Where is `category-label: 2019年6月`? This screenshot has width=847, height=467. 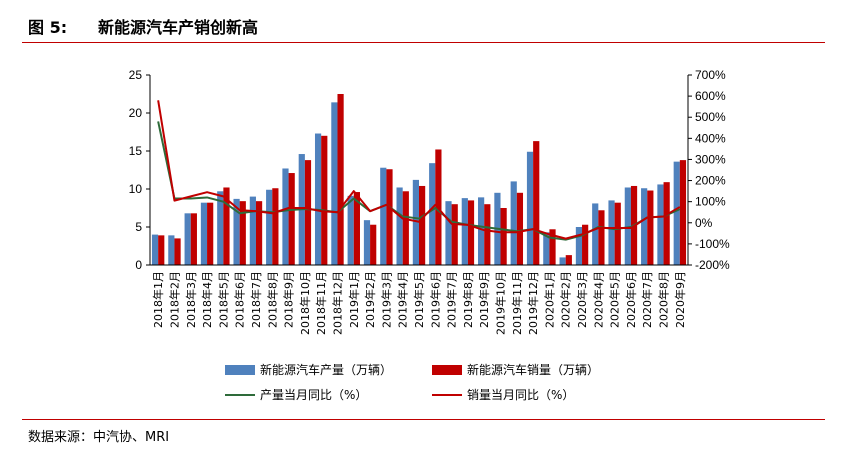
category-label: 2019年6月 is located at coordinates (435, 299).